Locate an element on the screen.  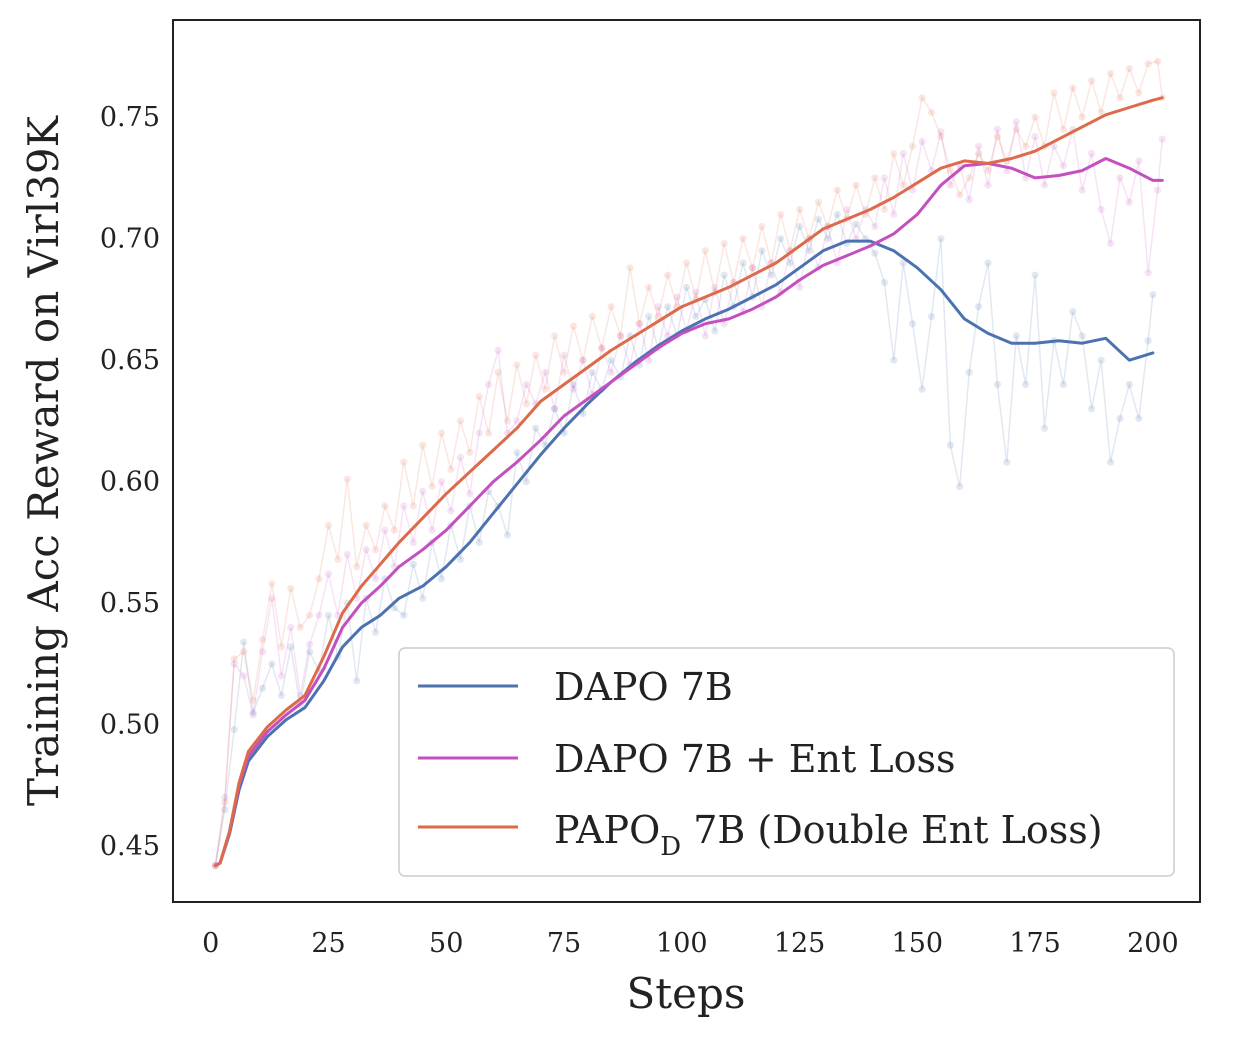
x-tick-label: 200 is located at coordinates (1153, 943).